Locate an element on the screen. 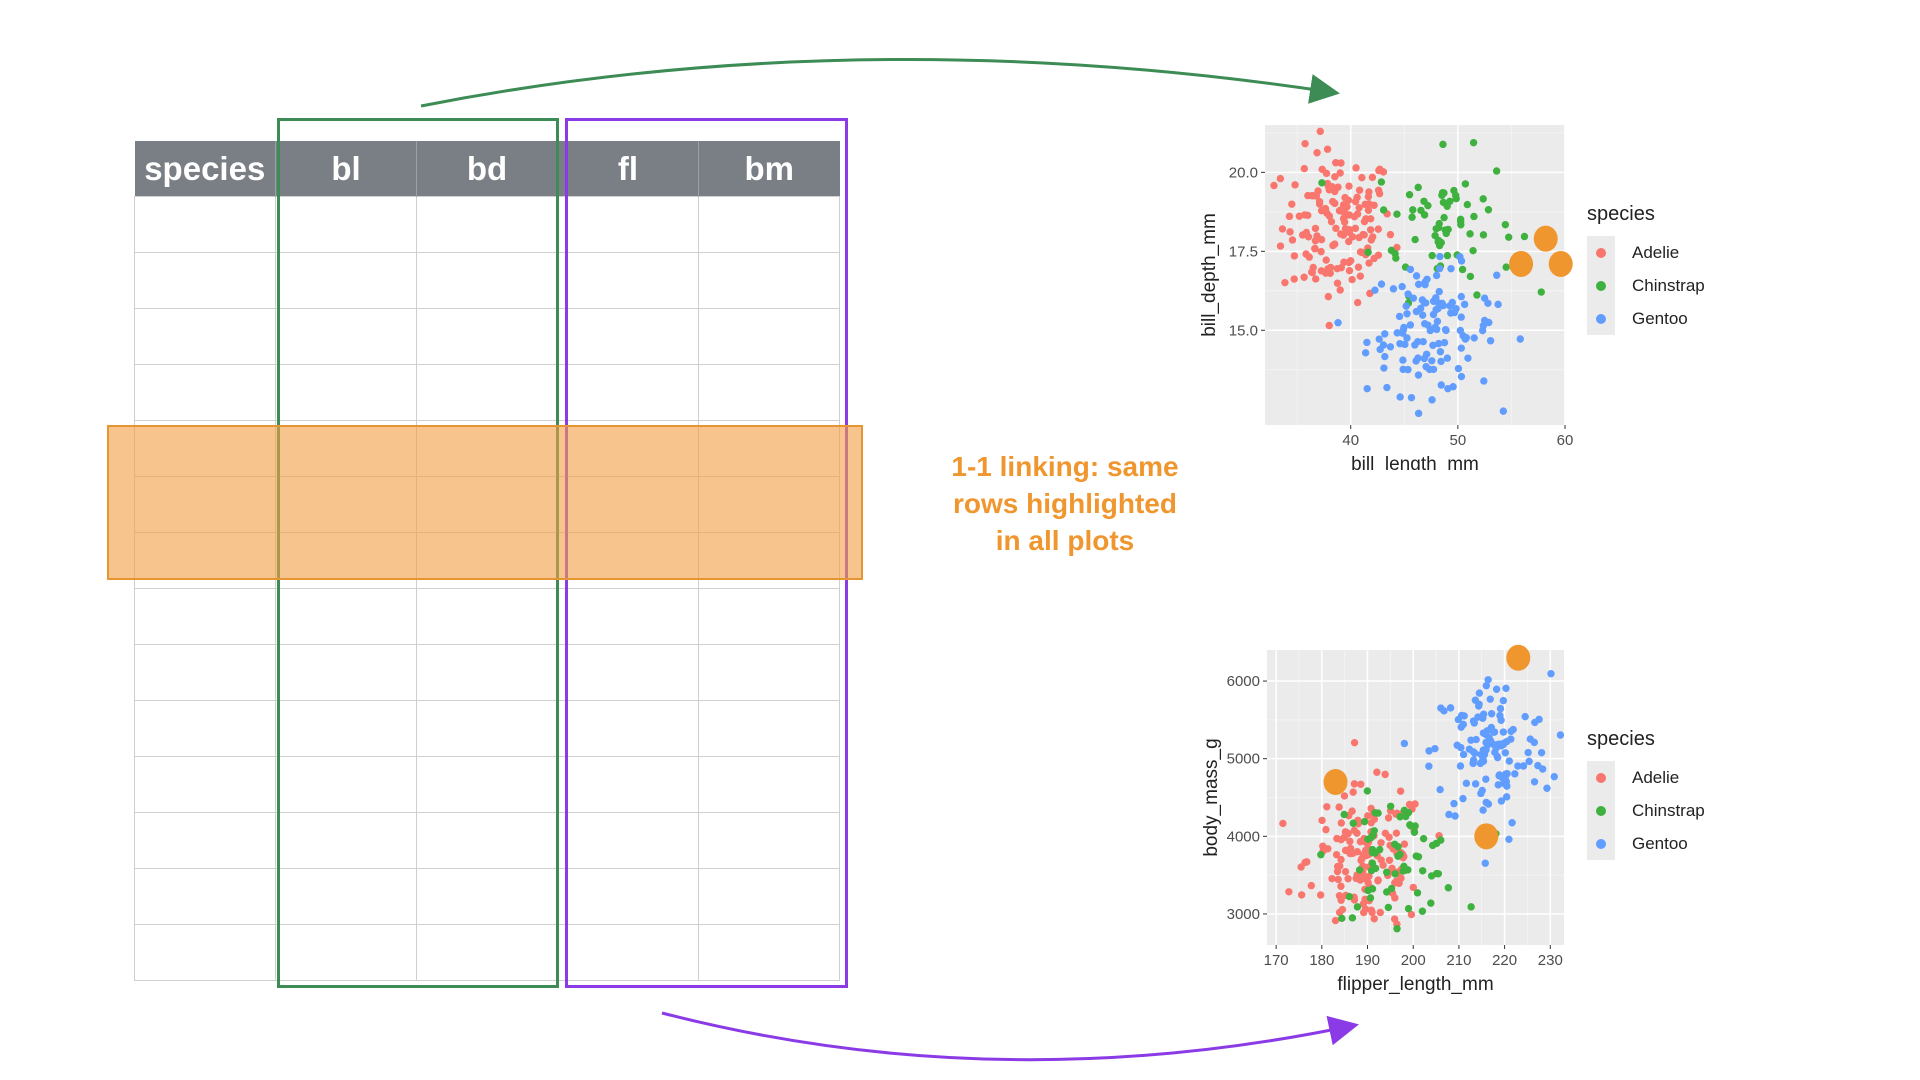 Image resolution: width=1920 pixels, height=1080 pixels. x-tick-label: 60 is located at coordinates (1565, 440).